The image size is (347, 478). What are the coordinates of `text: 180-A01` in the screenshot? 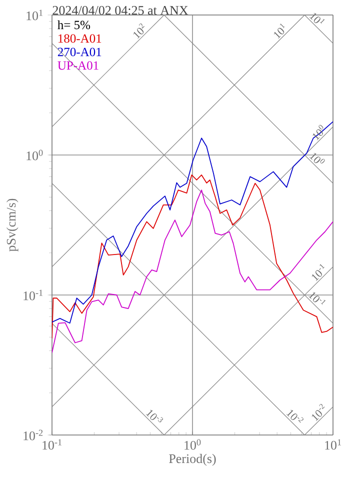 It's located at (80, 38).